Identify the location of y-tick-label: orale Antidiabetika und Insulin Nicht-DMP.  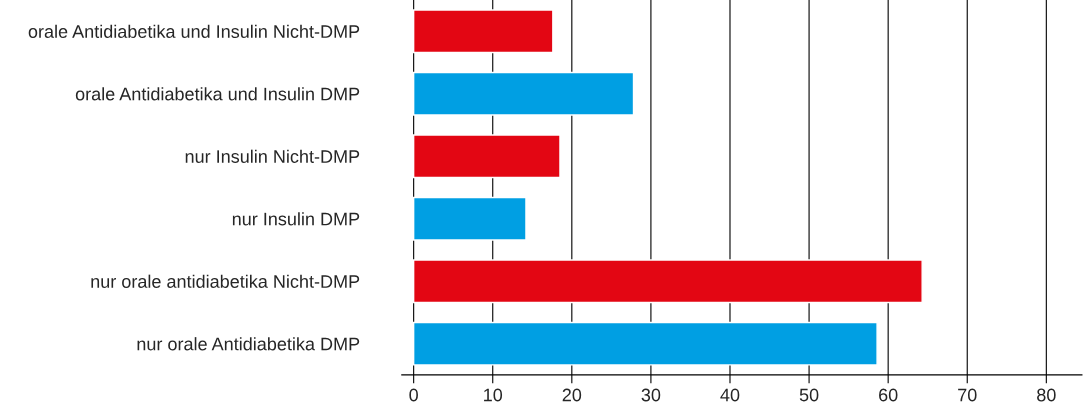
(194, 31).